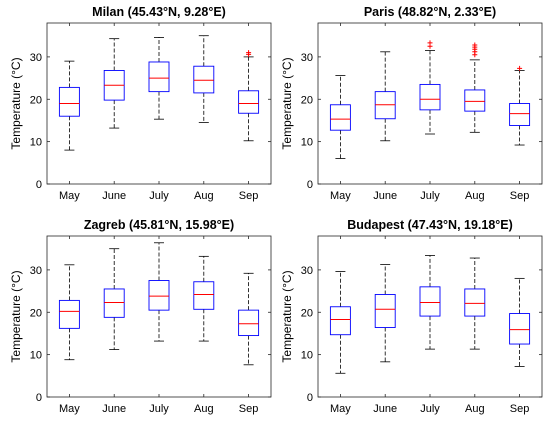  Describe the element at coordinates (159, 225) in the screenshot. I see `chart-title: Zagreb (45.81°N, 15.98°E)` at that location.